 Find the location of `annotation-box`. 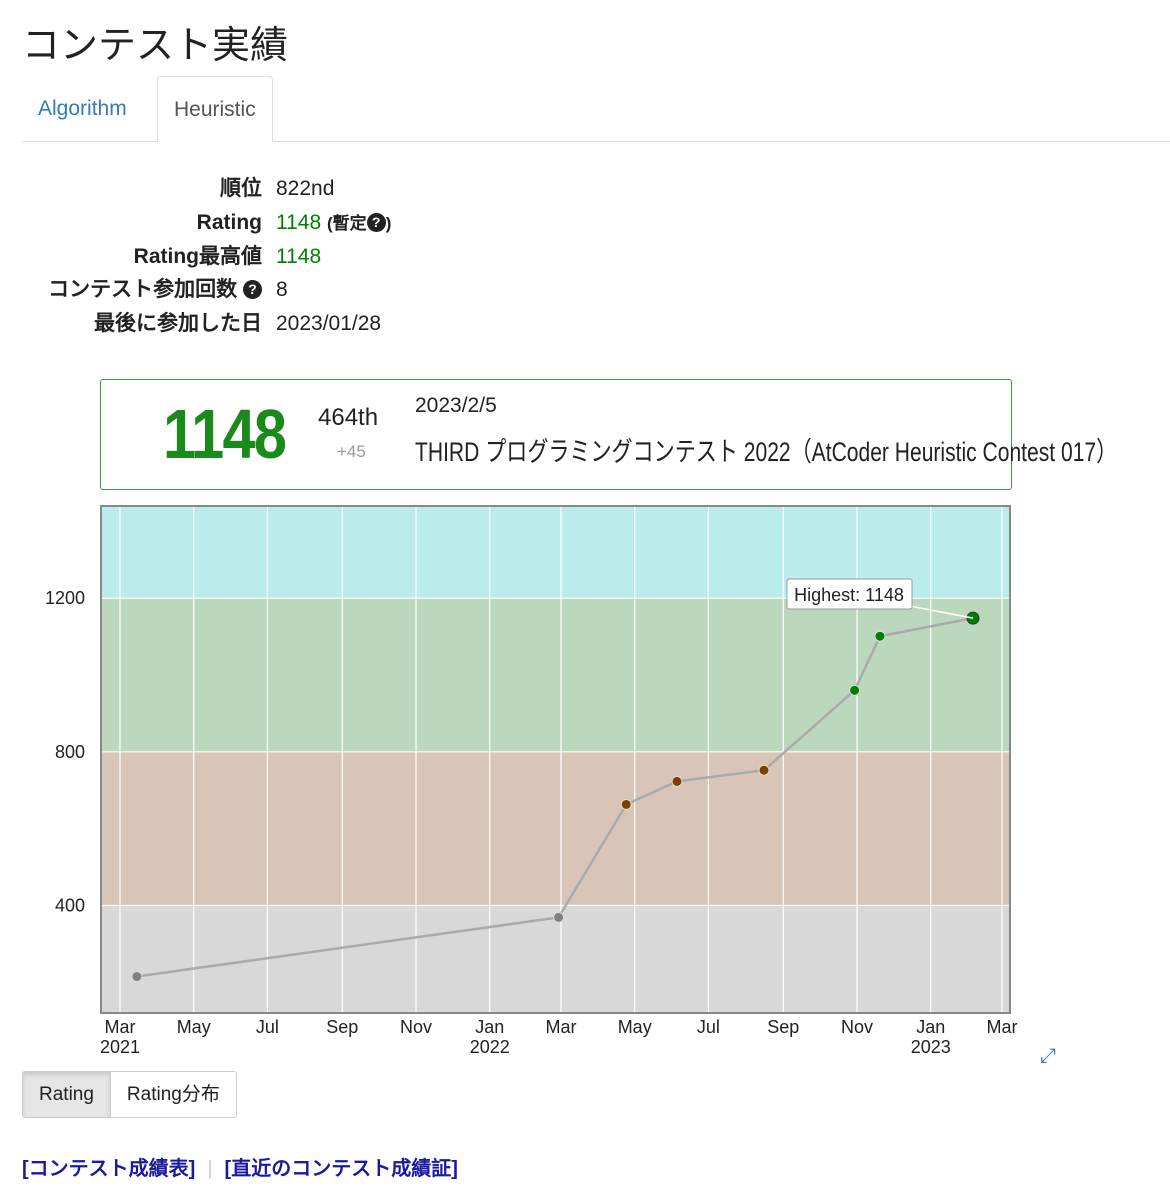

annotation-box is located at coordinates (849, 594).